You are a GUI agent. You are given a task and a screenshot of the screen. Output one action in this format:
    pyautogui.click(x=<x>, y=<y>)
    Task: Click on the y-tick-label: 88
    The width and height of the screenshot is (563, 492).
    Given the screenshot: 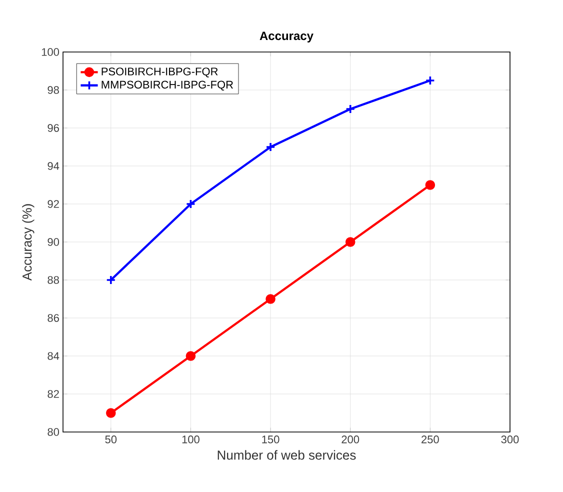 What is the action you would take?
    pyautogui.click(x=53, y=280)
    